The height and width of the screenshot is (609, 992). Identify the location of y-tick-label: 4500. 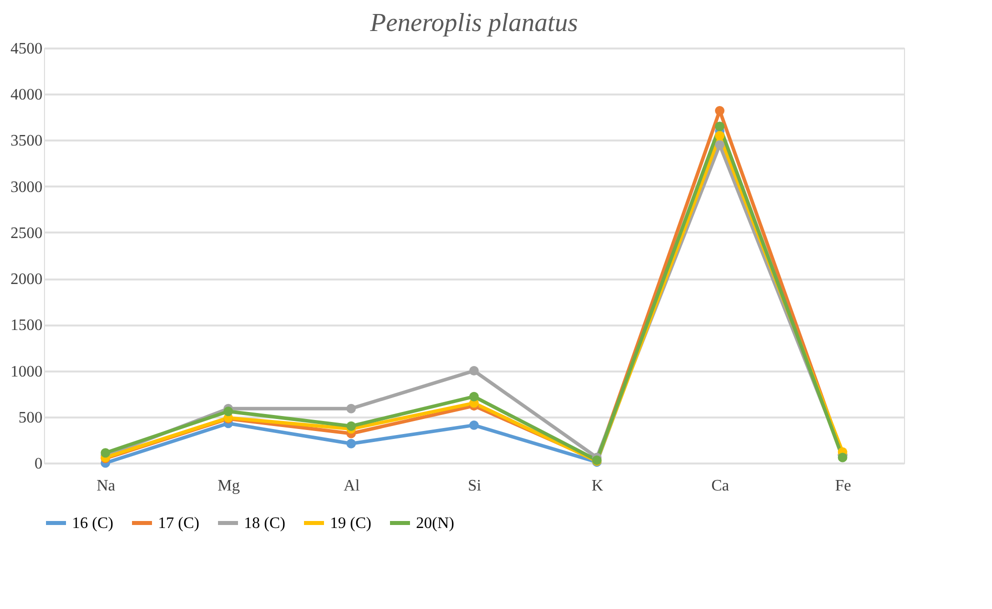
(26, 49).